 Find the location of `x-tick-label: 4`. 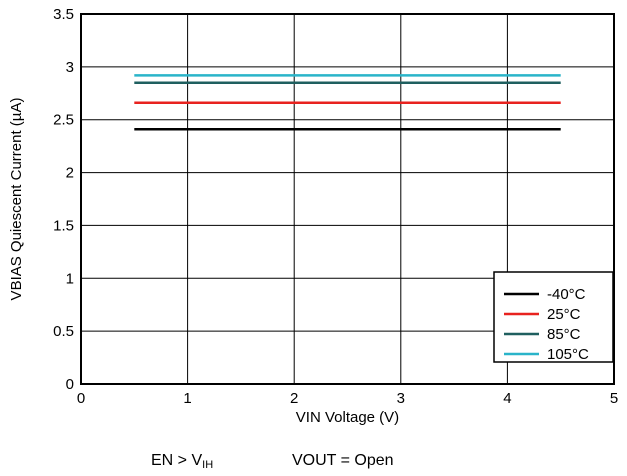

x-tick-label: 4 is located at coordinates (507, 398).